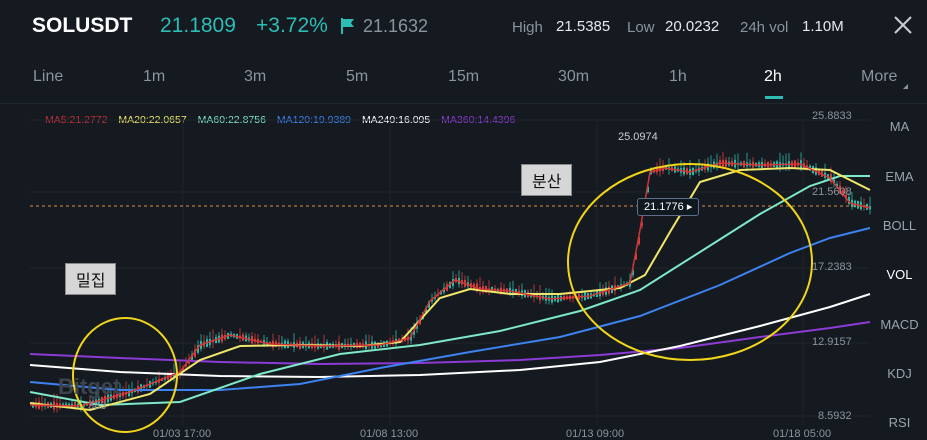  What do you see at coordinates (899, 126) in the screenshot?
I see `indicator-ma: MA` at bounding box center [899, 126].